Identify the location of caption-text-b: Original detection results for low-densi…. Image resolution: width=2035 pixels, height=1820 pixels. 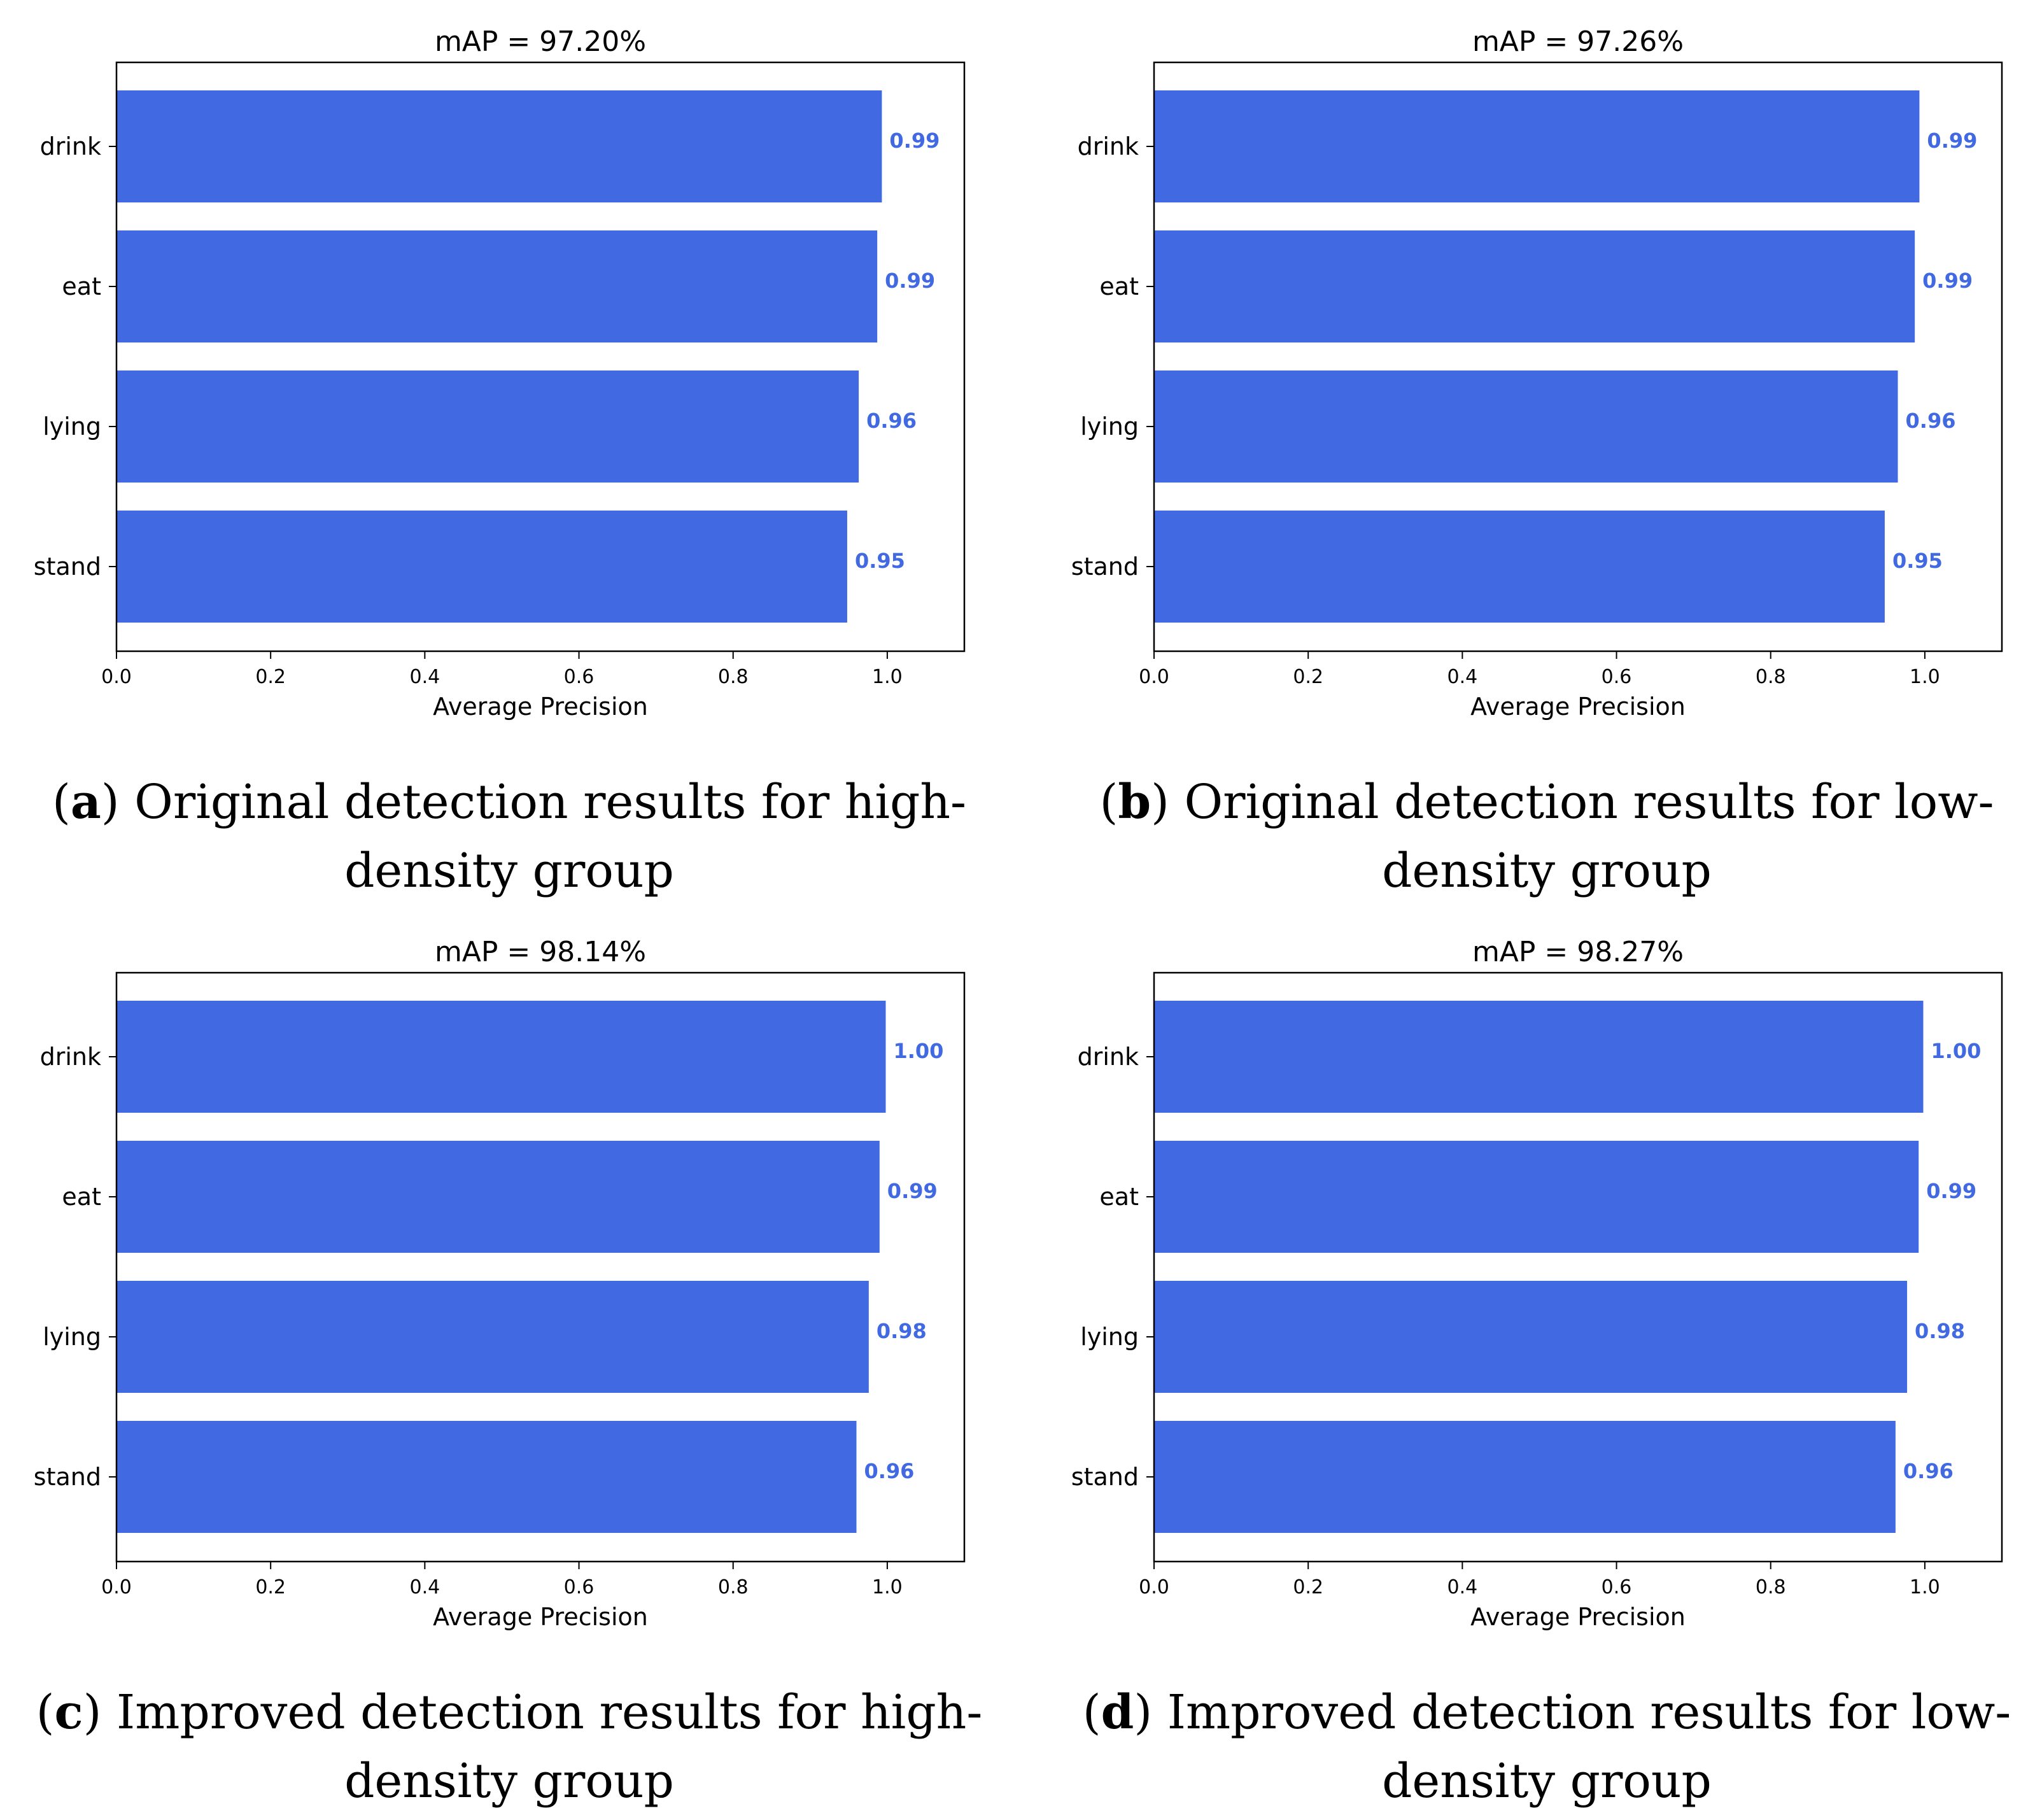
(1589, 836).